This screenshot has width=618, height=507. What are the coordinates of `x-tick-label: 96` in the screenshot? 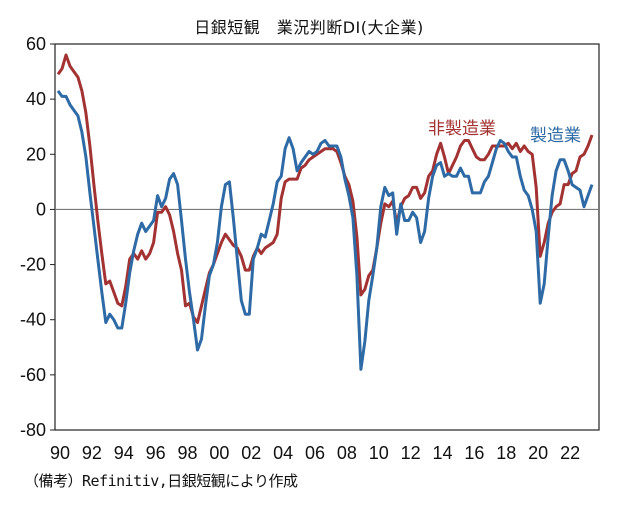 It's located at (156, 453).